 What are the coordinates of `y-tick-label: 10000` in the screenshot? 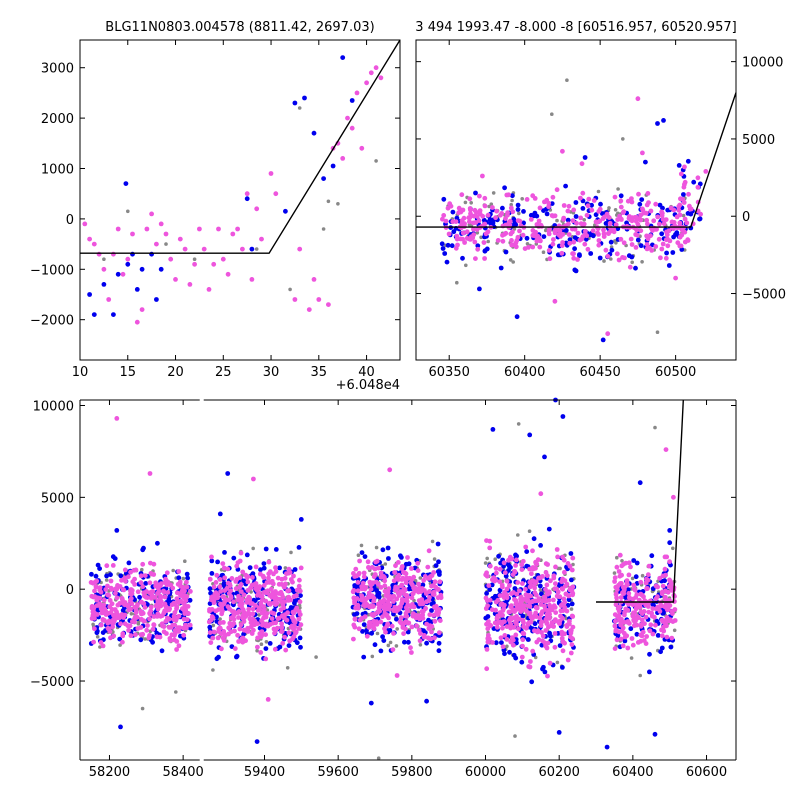 It's located at (762, 63).